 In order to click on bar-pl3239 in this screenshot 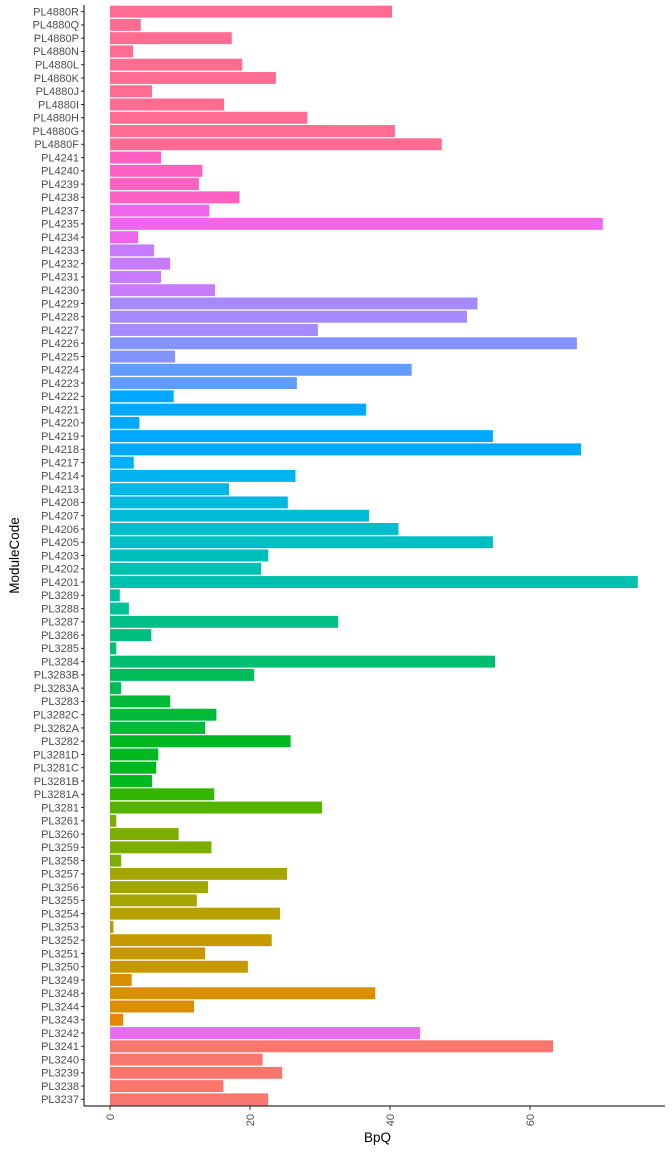, I will do `click(196, 1072)`.